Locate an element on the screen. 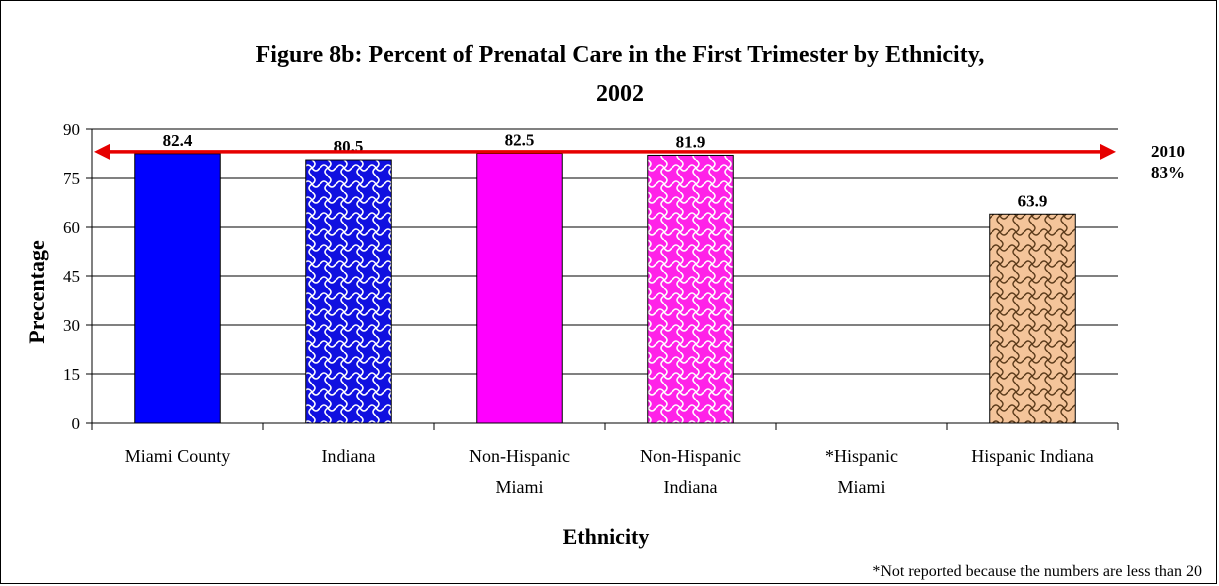 Image resolution: width=1219 pixels, height=586 pixels. bar-value-label: 63.9 is located at coordinates (1033, 200).